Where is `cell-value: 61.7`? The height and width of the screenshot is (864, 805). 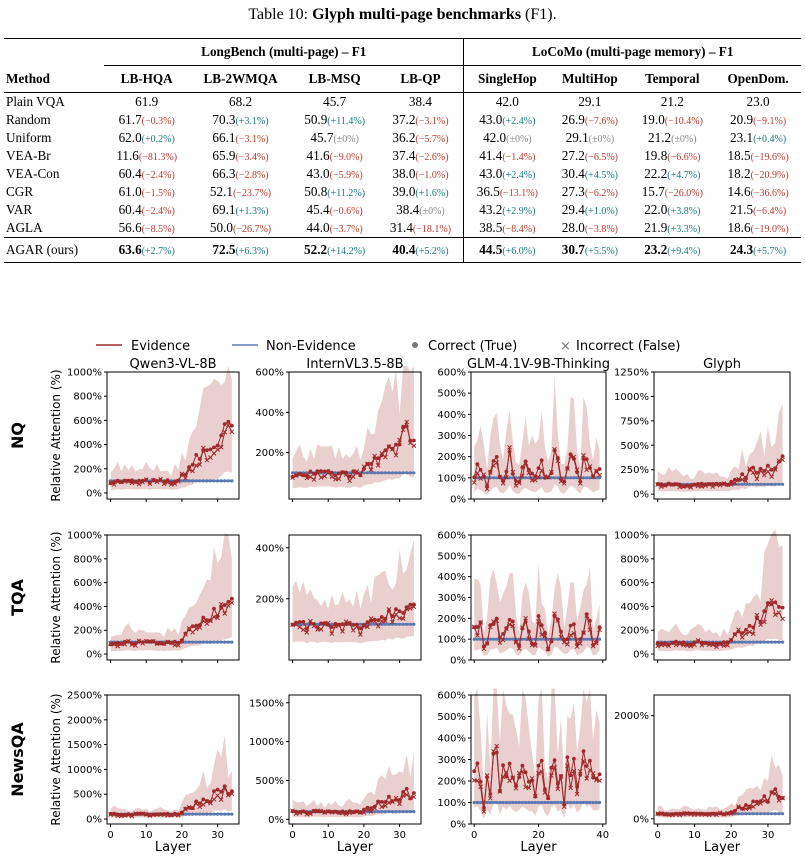 cell-value: 61.7 is located at coordinates (130, 119).